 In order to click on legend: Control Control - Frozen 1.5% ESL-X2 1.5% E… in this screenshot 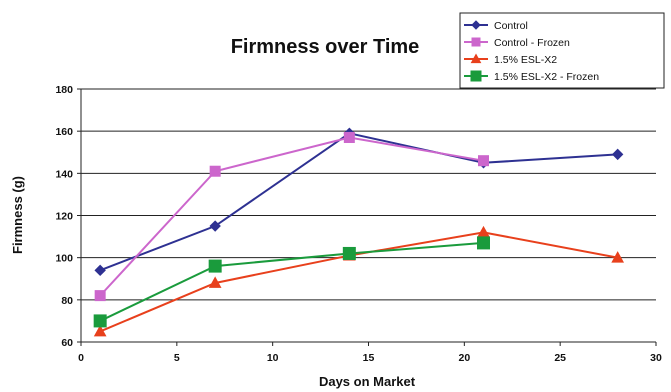, I will do `click(562, 50)`.